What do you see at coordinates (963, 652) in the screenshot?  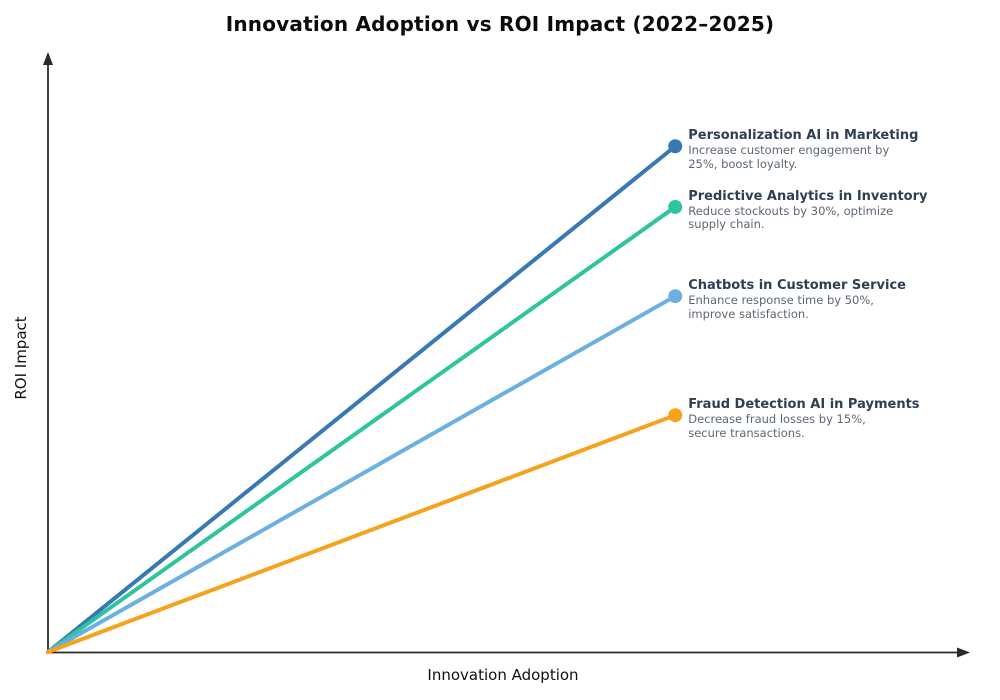 I see `x-axis-arrowhead-icon` at bounding box center [963, 652].